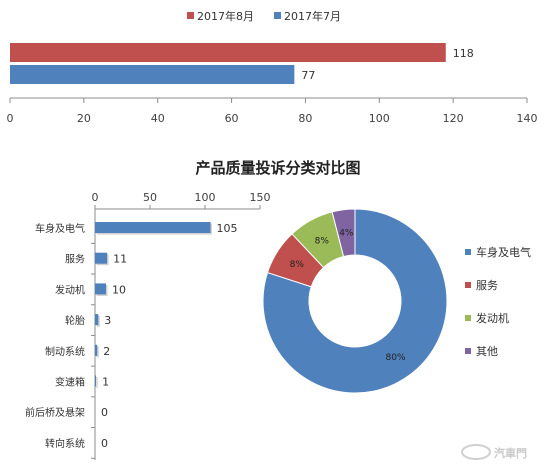 The image size is (552, 467). Describe the element at coordinates (119, 289) in the screenshot. I see `data-label-2: 10` at that location.